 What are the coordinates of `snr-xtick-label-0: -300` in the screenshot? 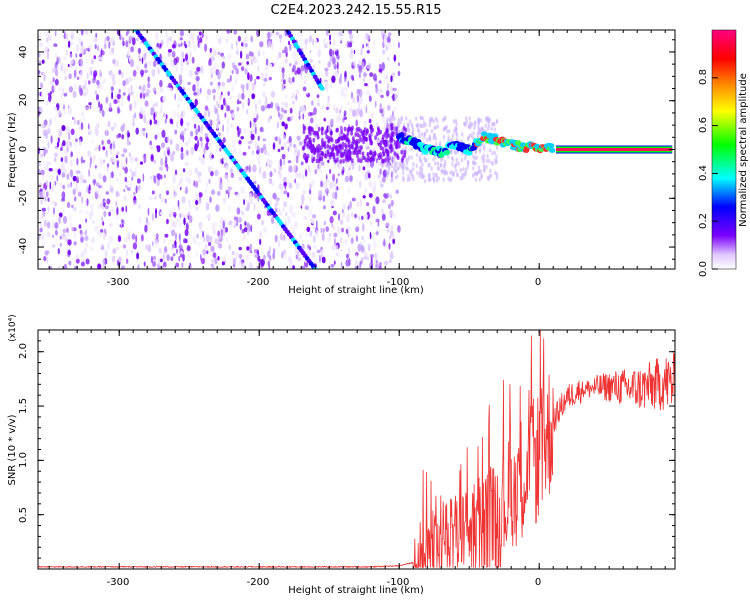 It's located at (118, 582).